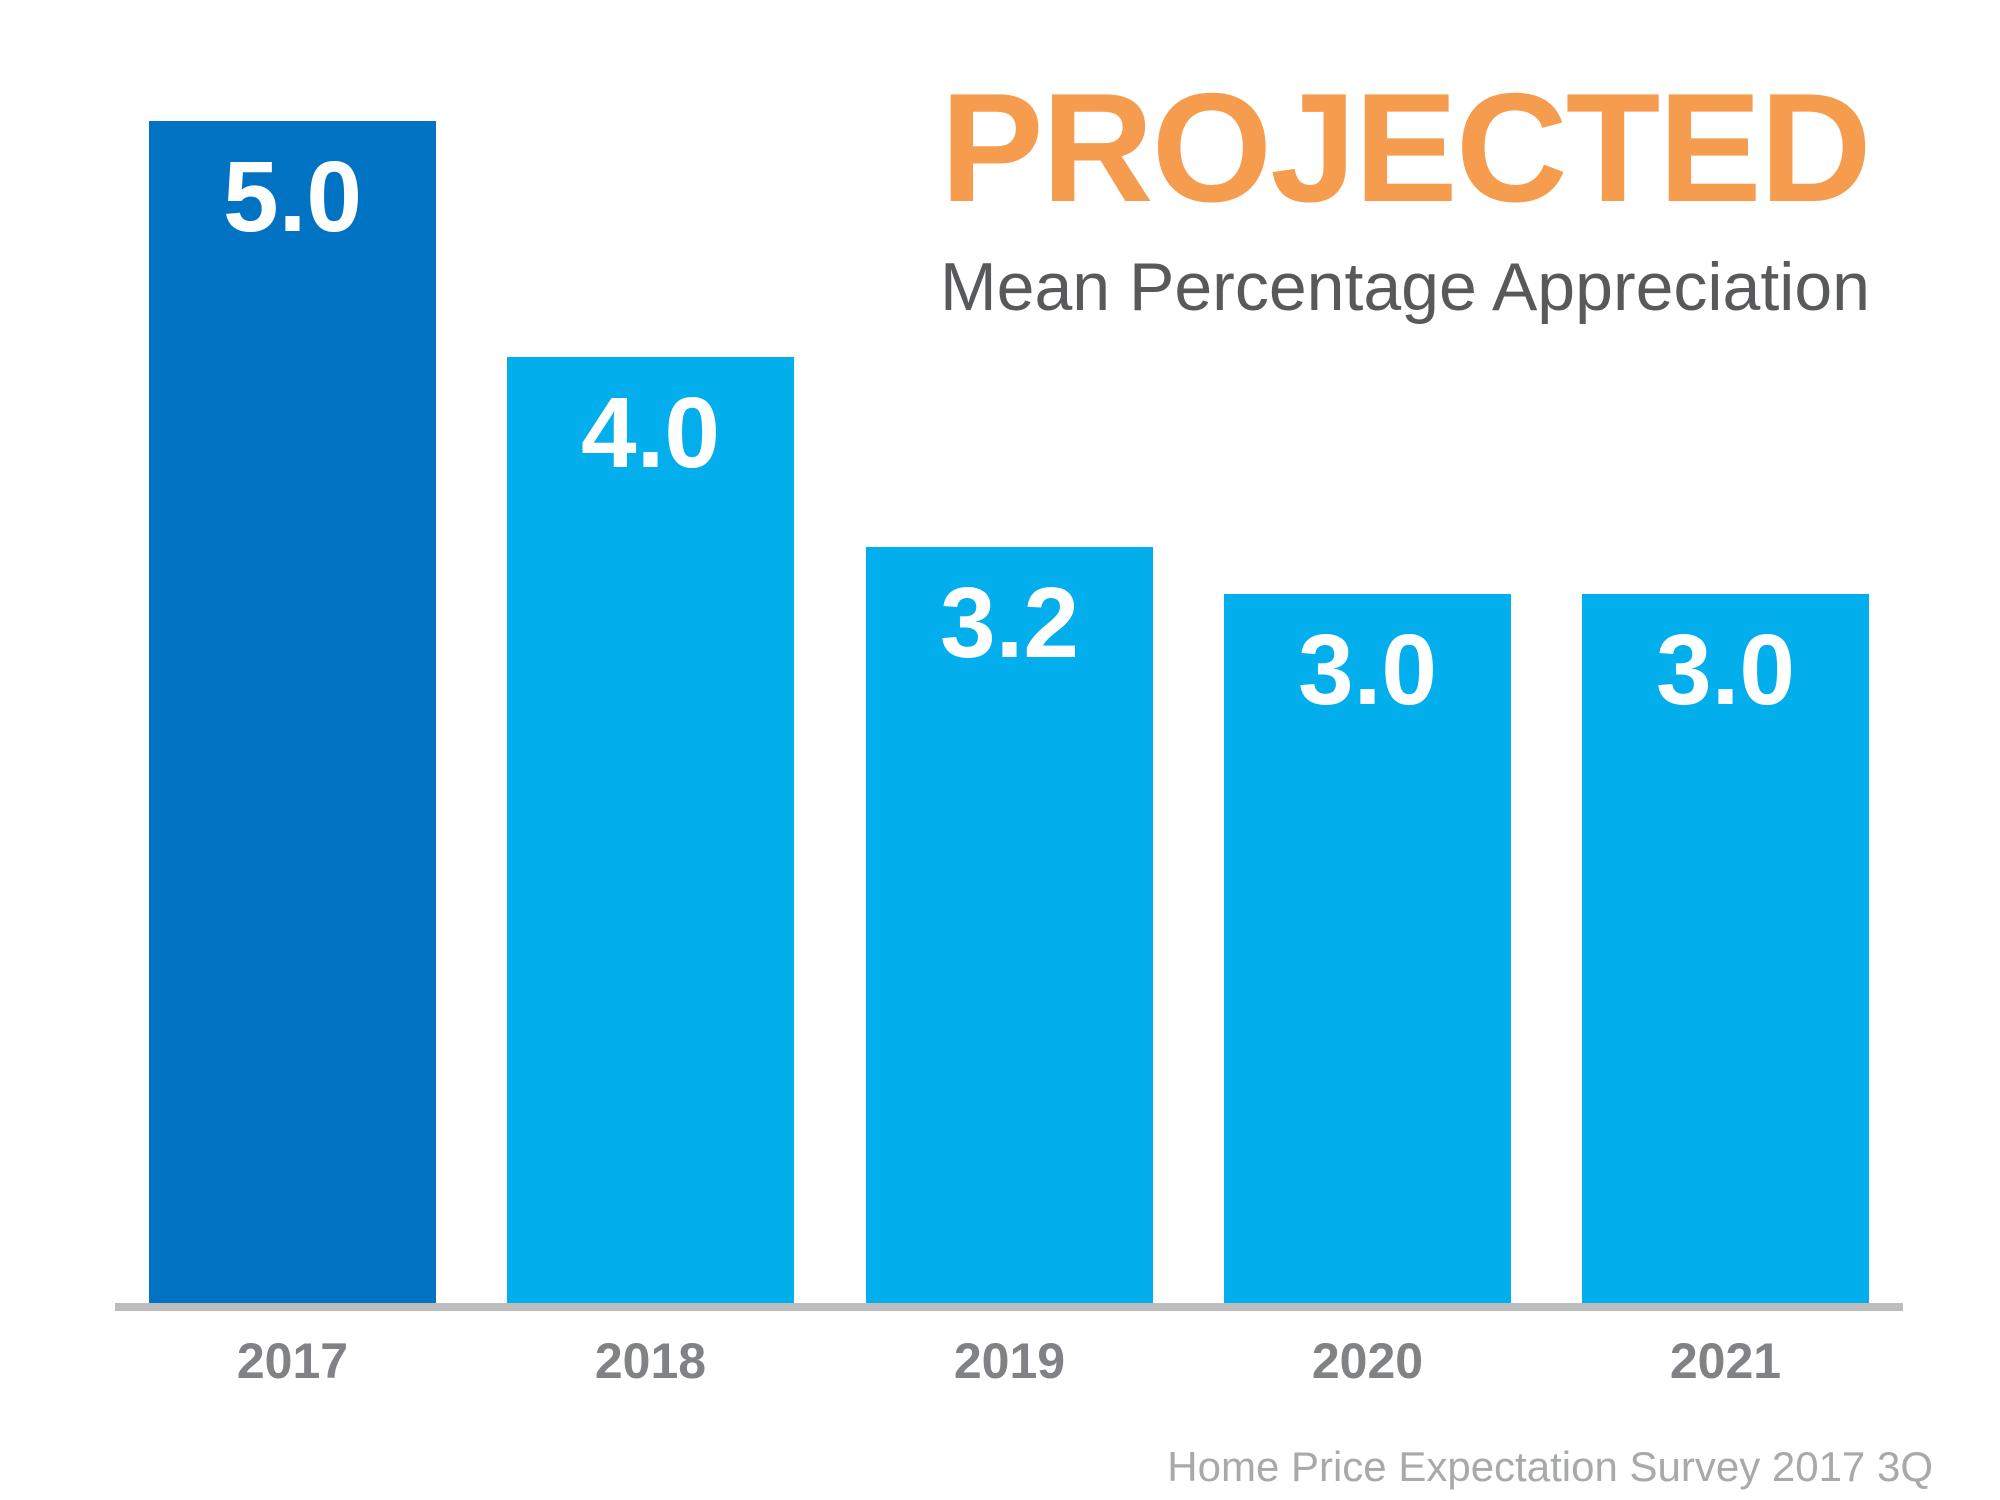  I want to click on x-axis-tick-label: 2017, so click(292, 1361).